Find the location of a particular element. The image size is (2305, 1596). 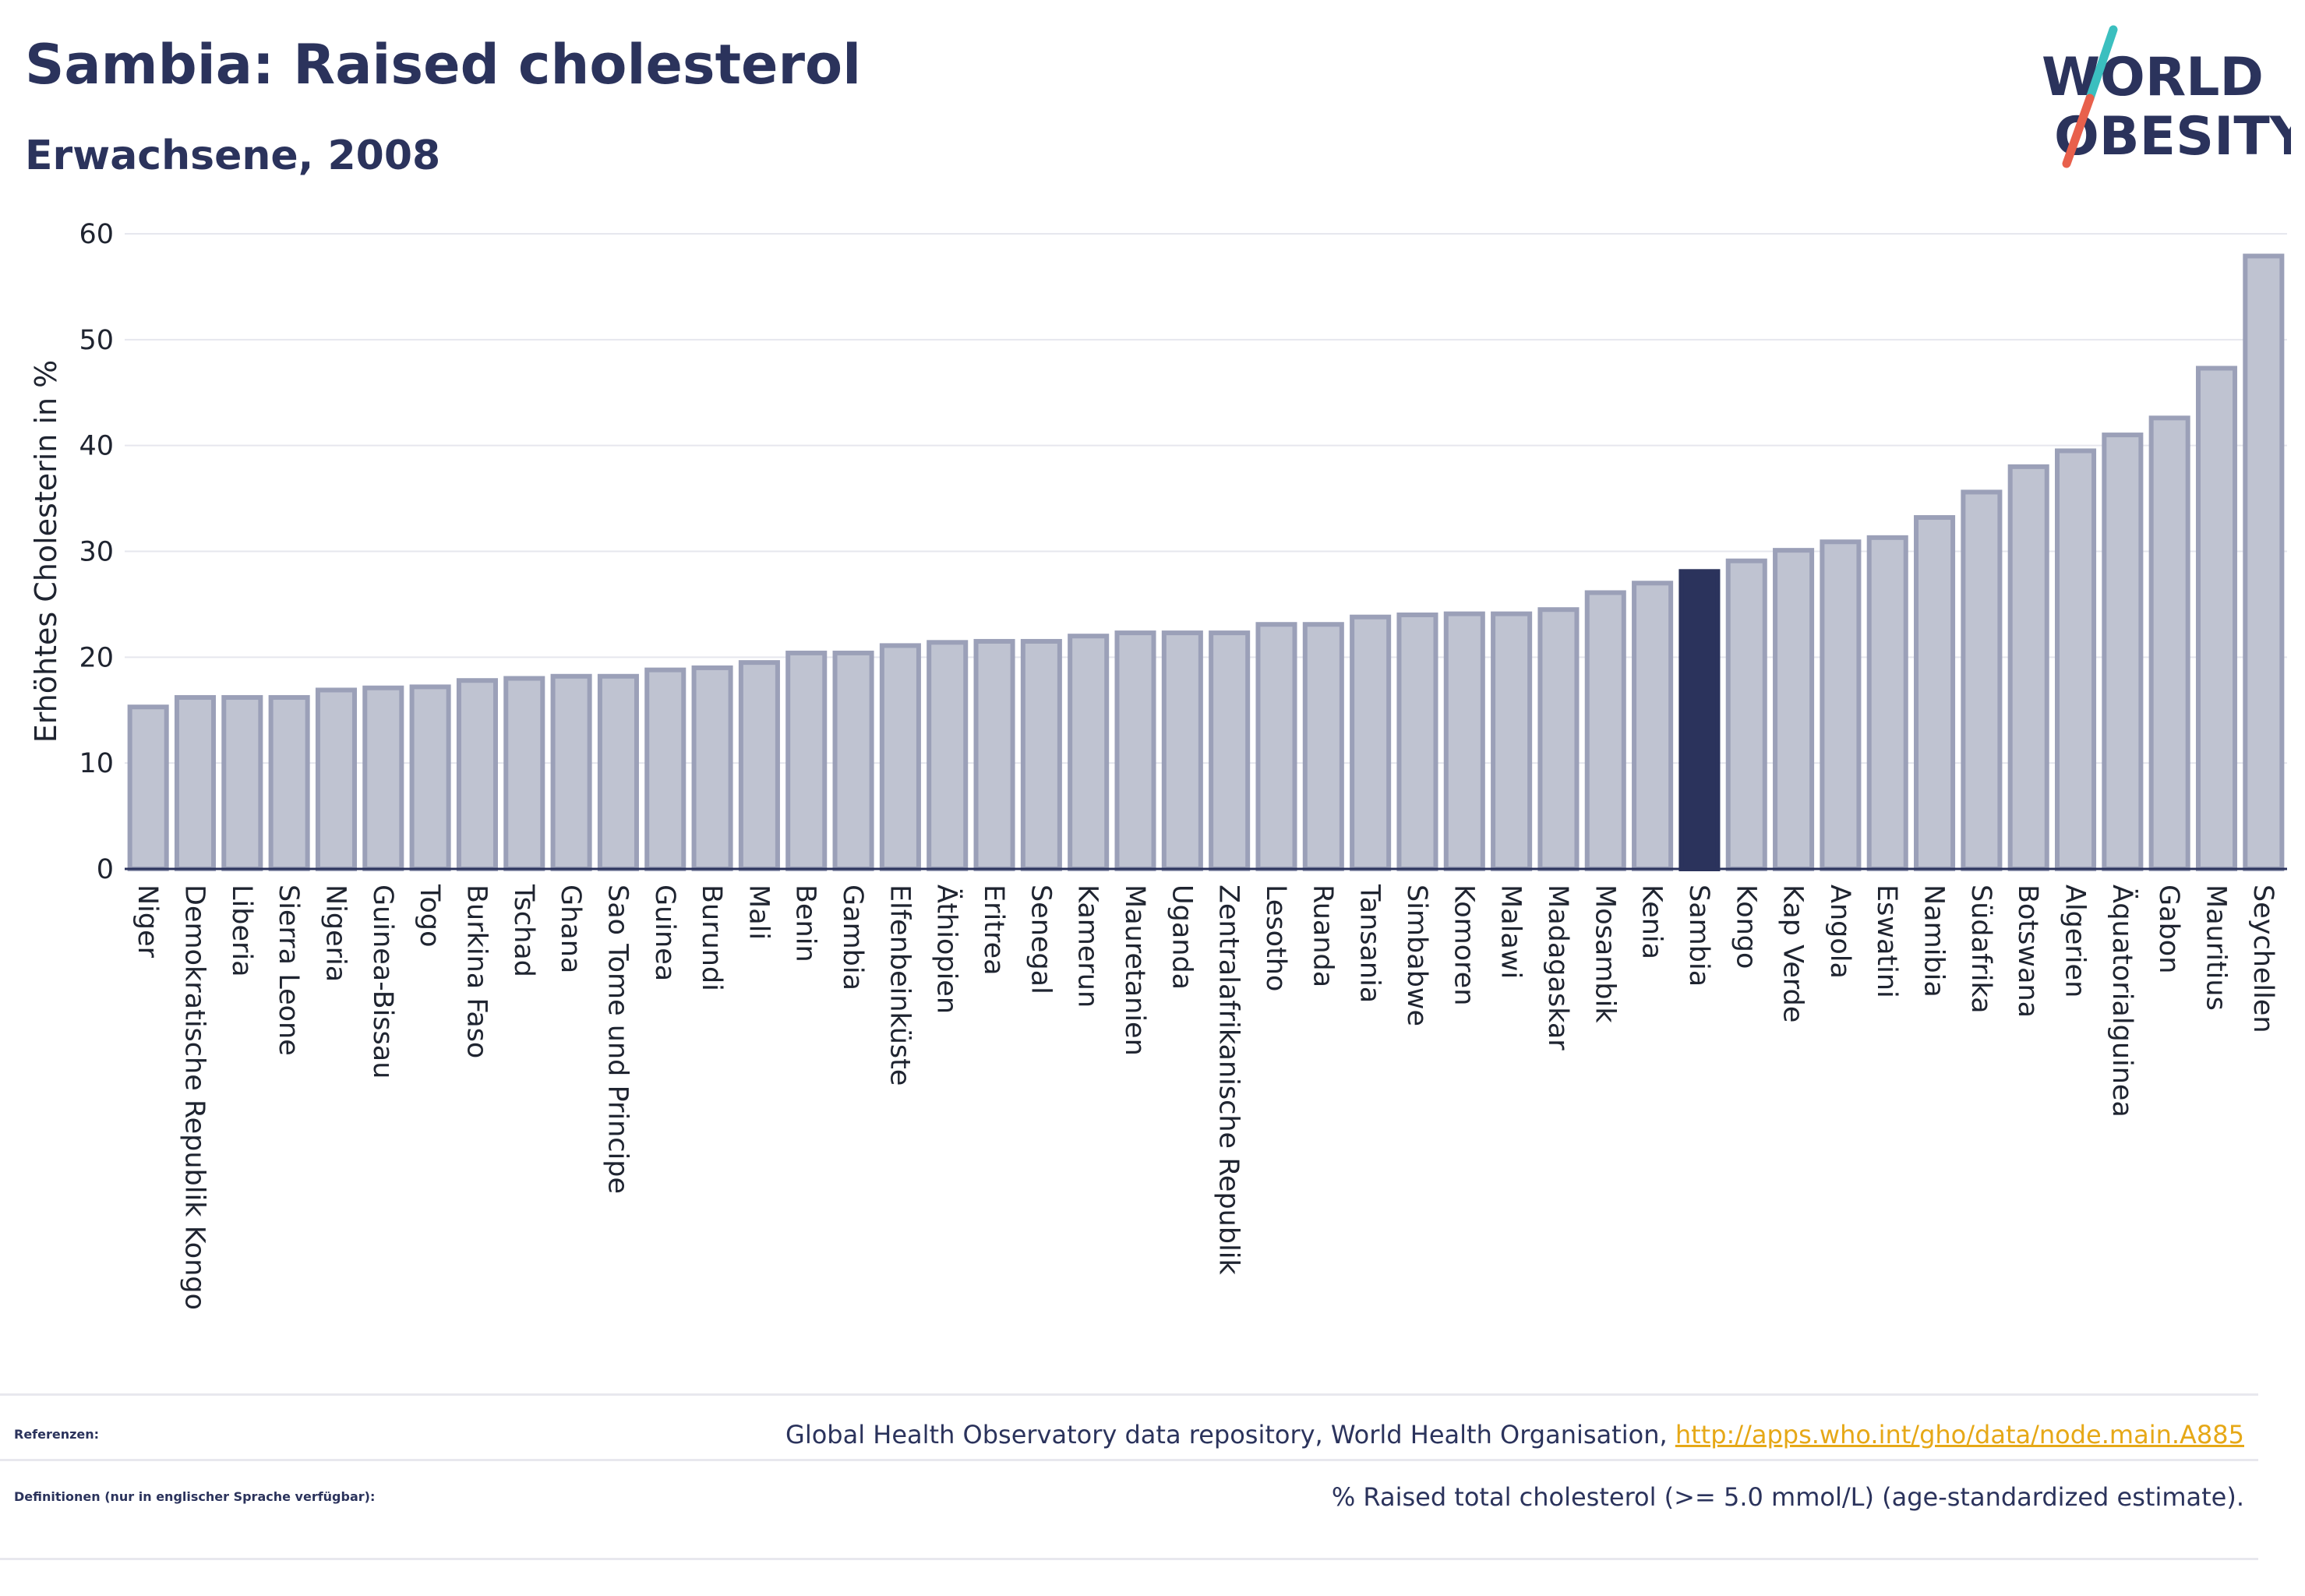

x-tick-label: Lesotho is located at coordinates (1275, 938).